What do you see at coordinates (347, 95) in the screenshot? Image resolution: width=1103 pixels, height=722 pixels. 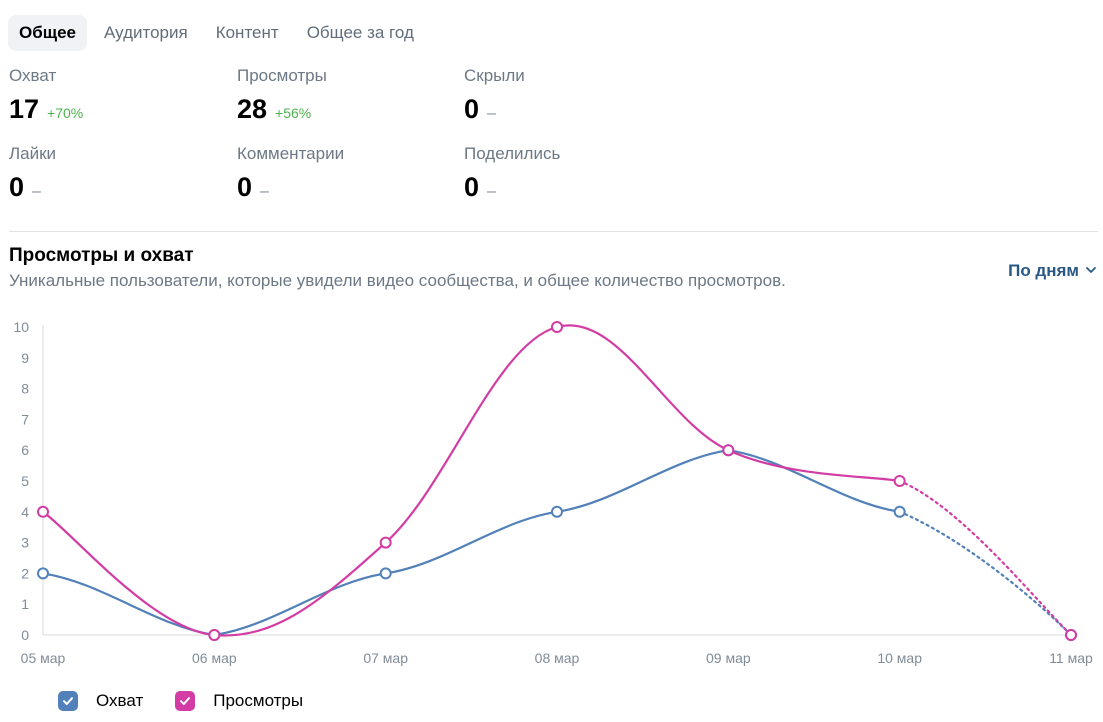 I see `stat-views: Просмотры 28 +56%` at bounding box center [347, 95].